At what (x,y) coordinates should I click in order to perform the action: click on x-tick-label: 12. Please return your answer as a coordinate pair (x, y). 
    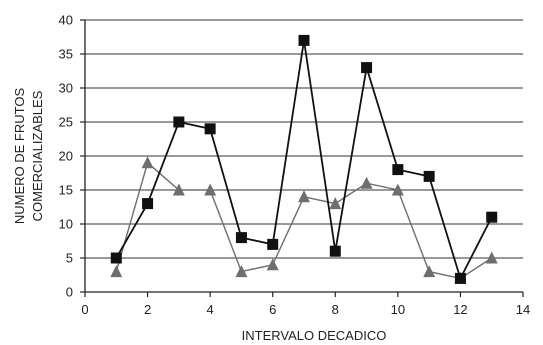
    Looking at the image, I should click on (460, 309).